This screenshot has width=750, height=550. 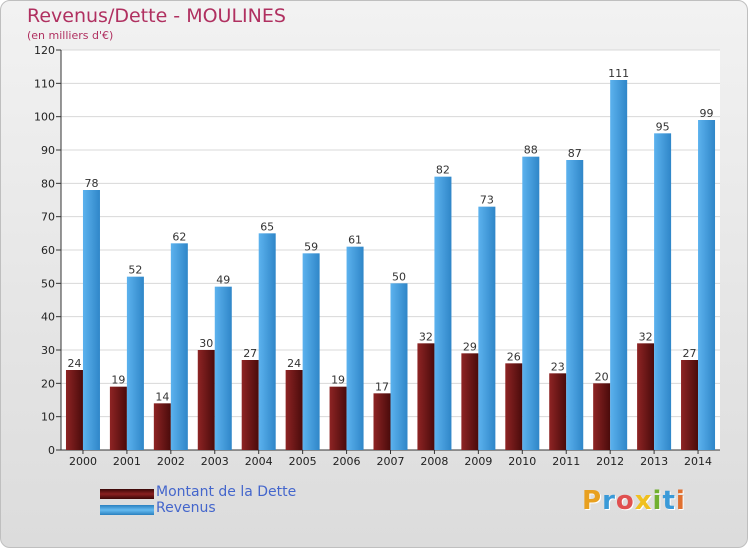 What do you see at coordinates (44, 50) in the screenshot?
I see `y-tick-label: 120` at bounding box center [44, 50].